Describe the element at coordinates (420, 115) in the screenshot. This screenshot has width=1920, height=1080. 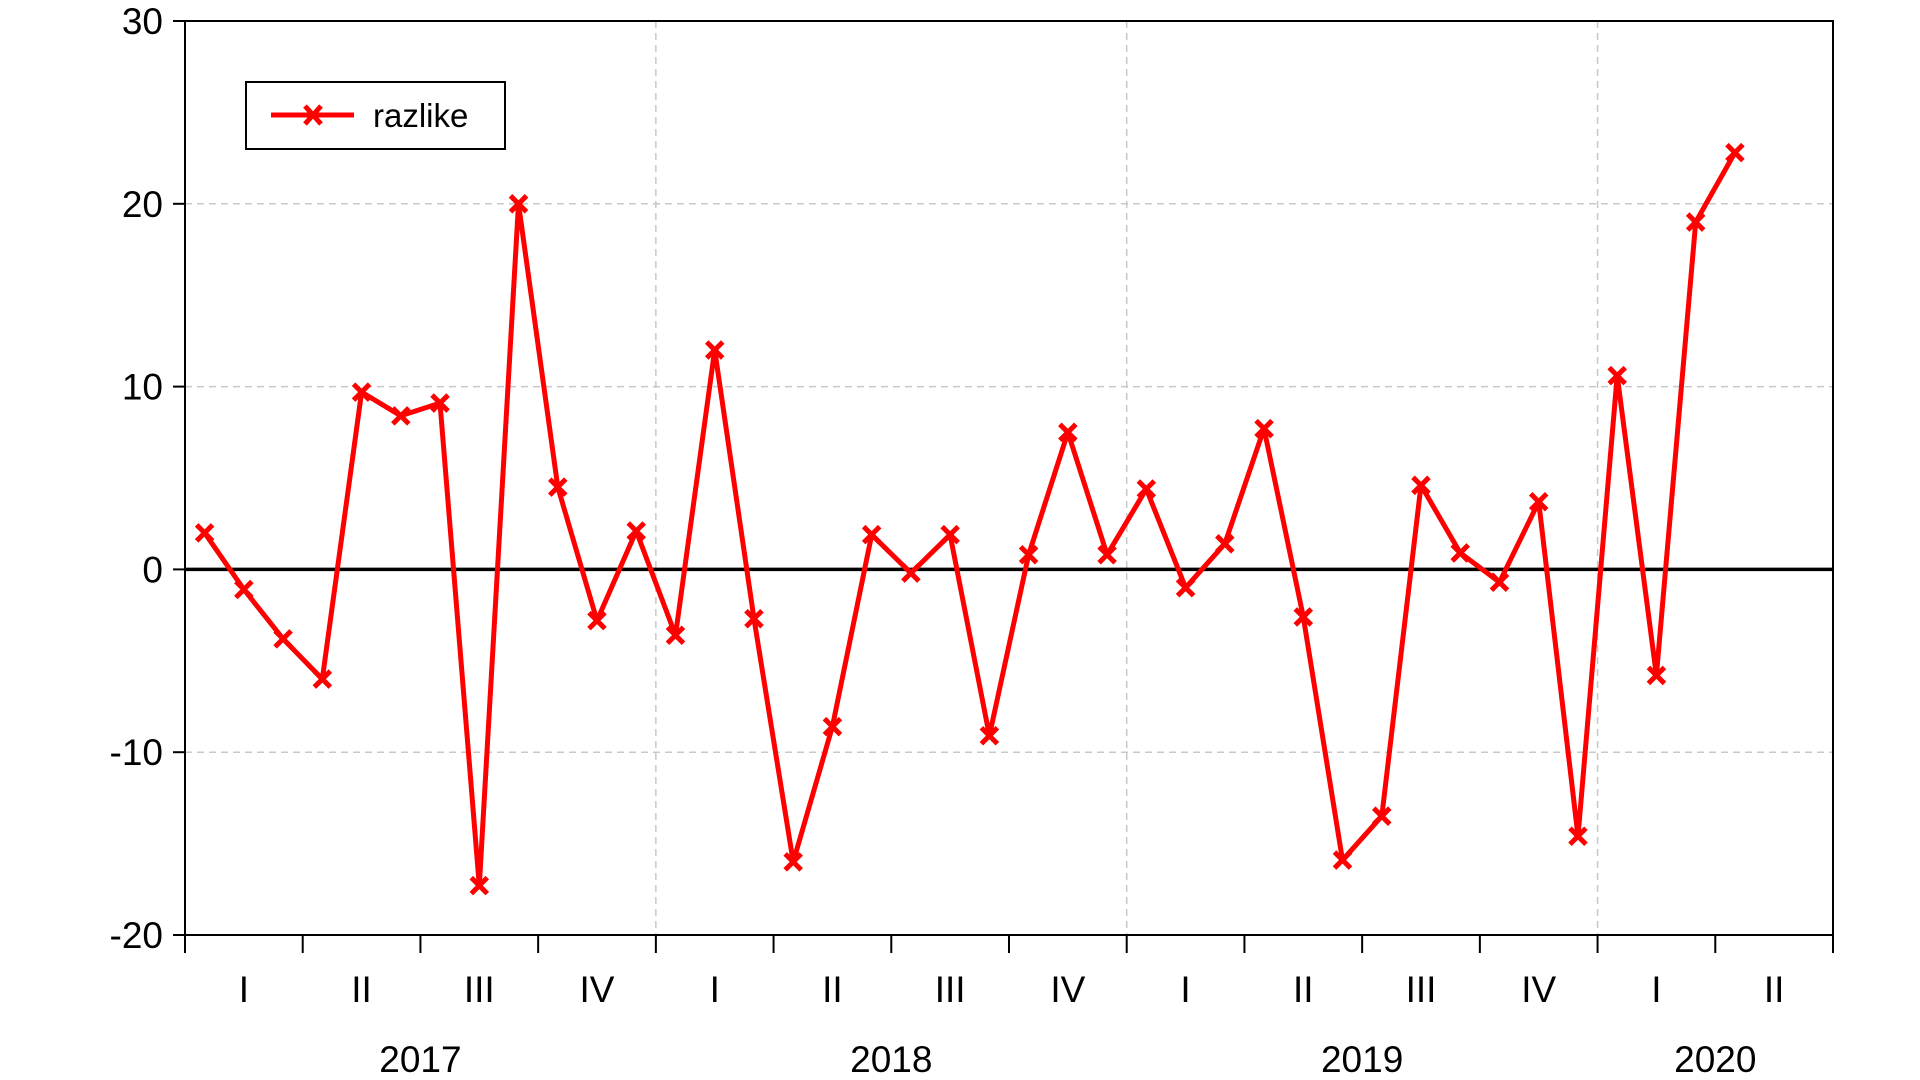
I see `legend-label: razlike` at that location.